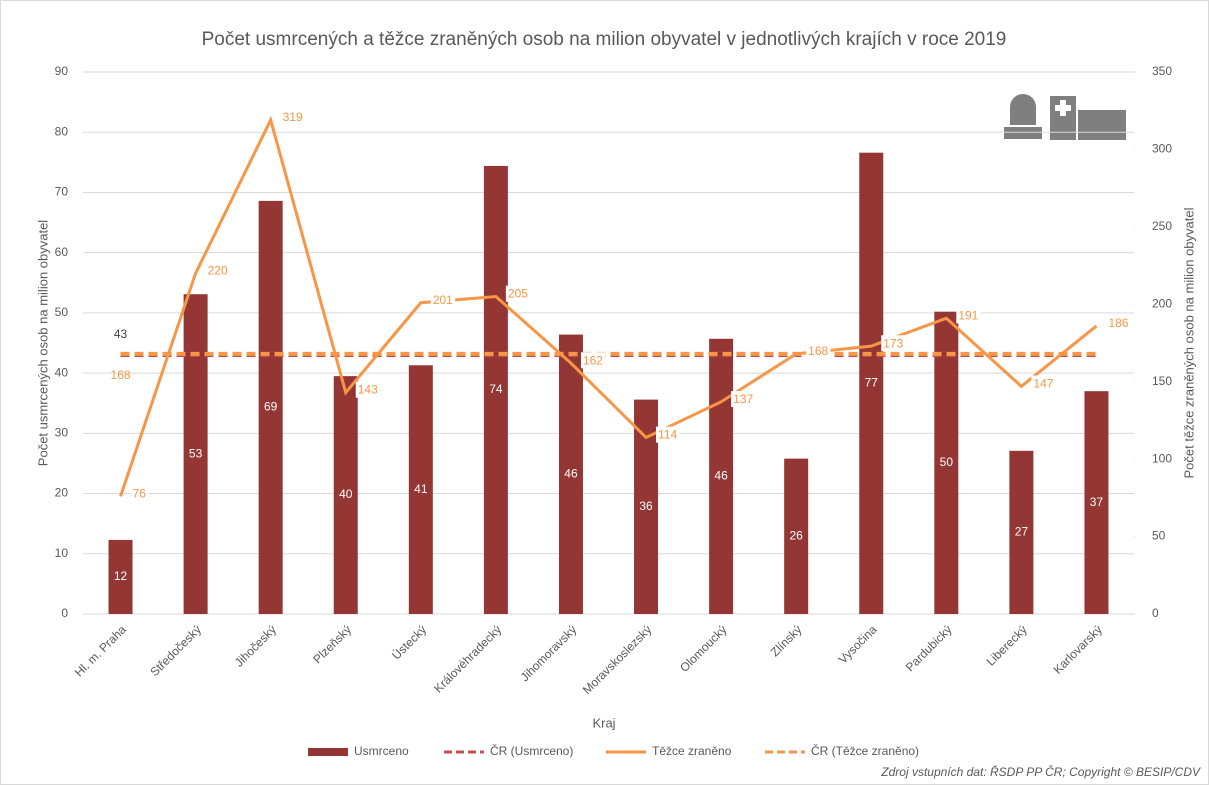 Image resolution: width=1209 pixels, height=785 pixels. I want to click on line-value-label: 143, so click(368, 390).